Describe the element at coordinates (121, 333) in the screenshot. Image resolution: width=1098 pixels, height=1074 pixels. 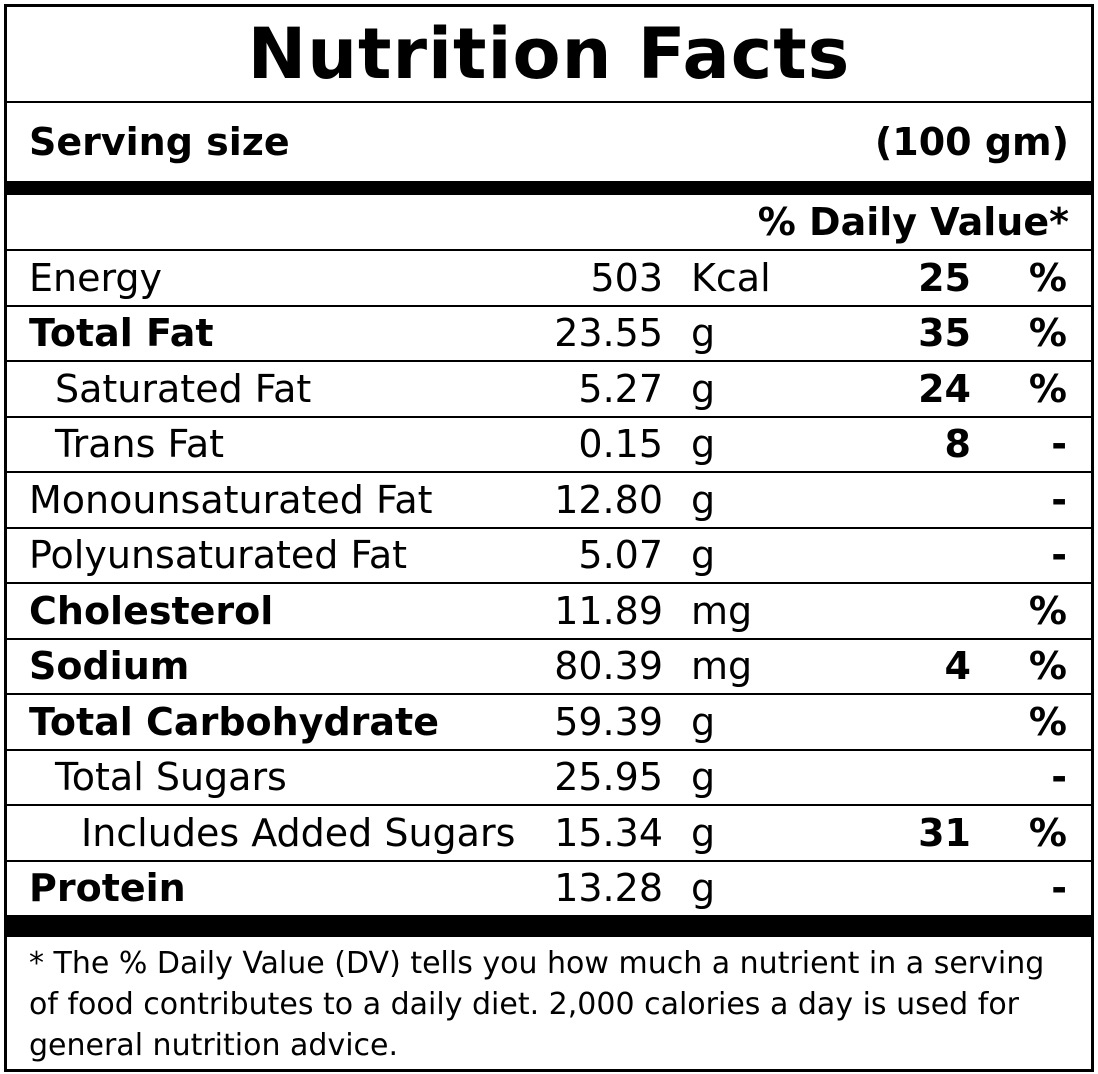
I see `nutrient-name: Total Fat` at that location.